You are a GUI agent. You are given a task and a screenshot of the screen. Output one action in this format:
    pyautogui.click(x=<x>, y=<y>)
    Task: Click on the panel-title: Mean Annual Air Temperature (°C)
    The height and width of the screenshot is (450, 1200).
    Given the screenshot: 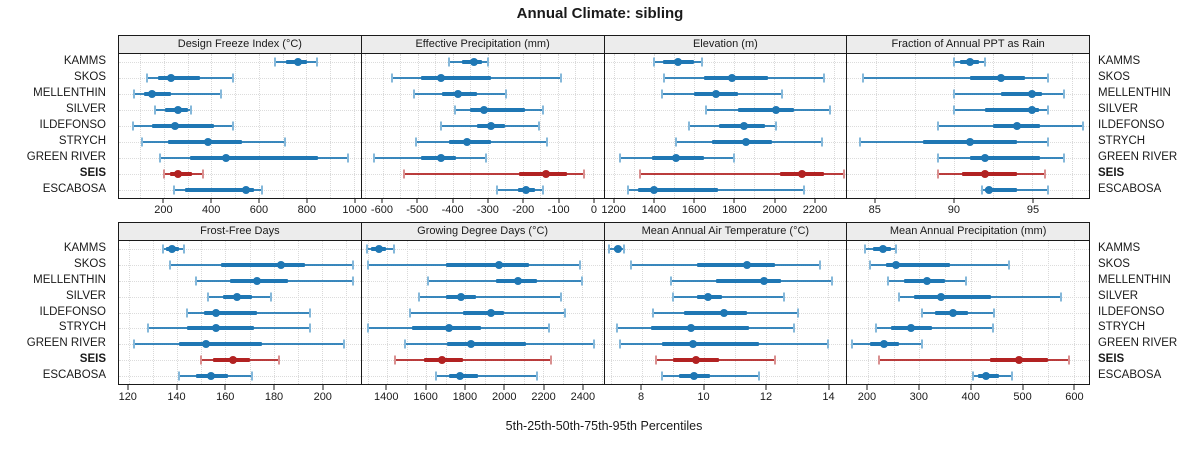 What is the action you would take?
    pyautogui.click(x=725, y=232)
    